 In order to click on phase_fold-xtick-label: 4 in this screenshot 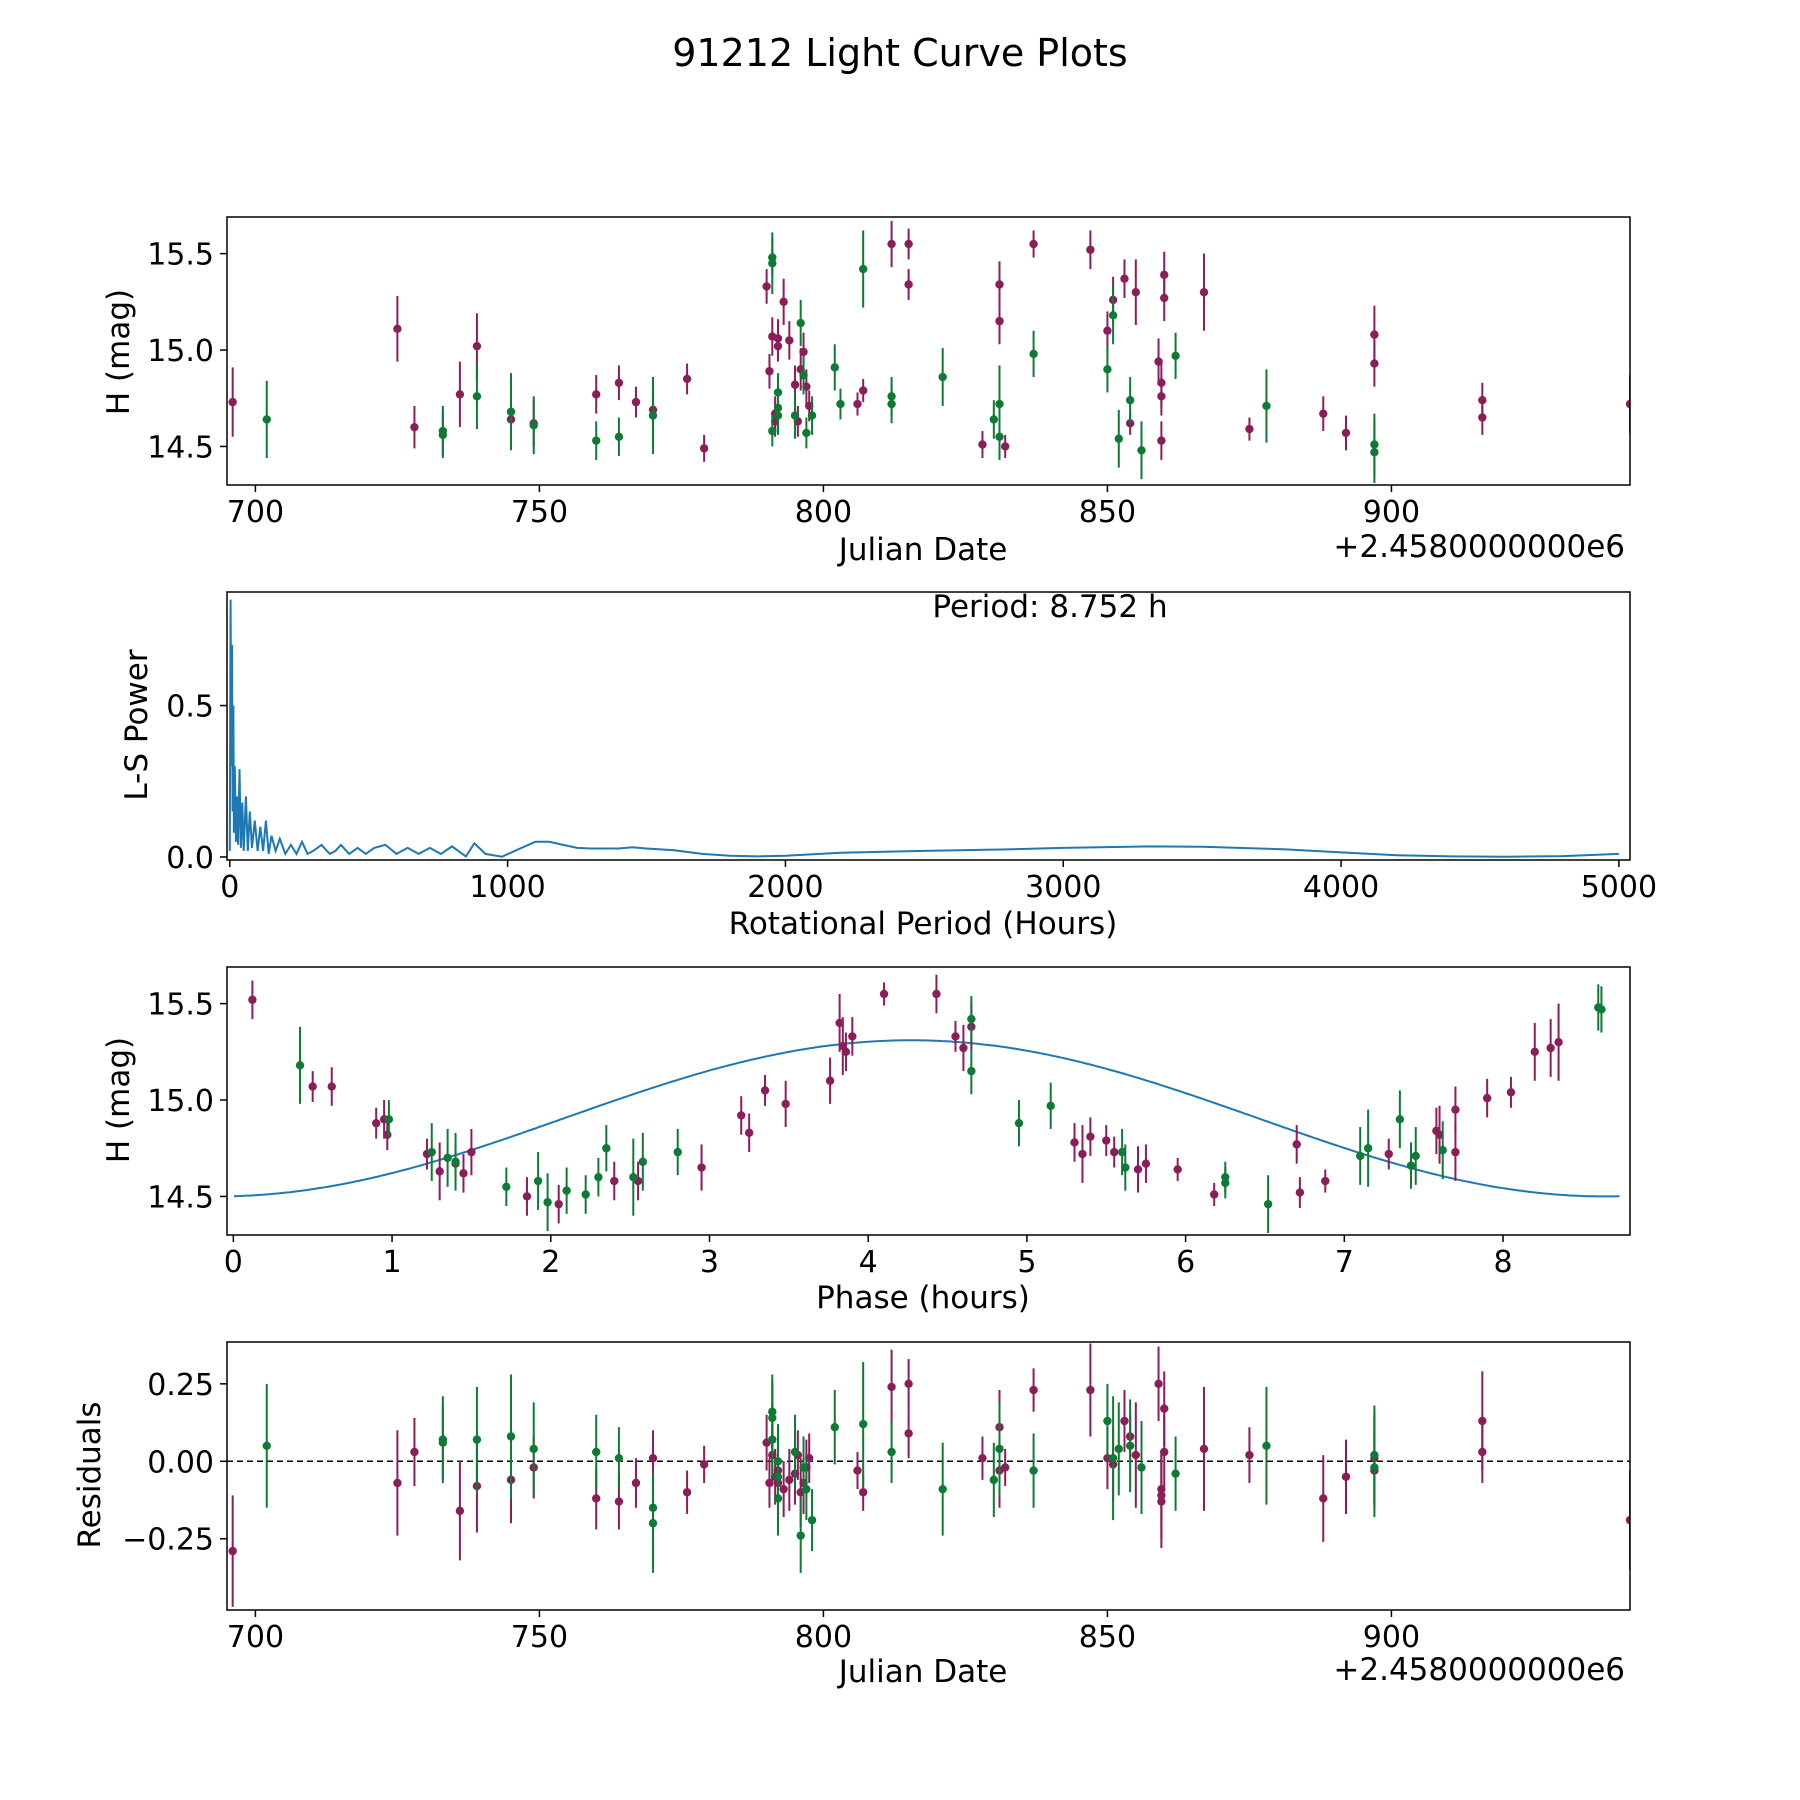, I will do `click(868, 1262)`.